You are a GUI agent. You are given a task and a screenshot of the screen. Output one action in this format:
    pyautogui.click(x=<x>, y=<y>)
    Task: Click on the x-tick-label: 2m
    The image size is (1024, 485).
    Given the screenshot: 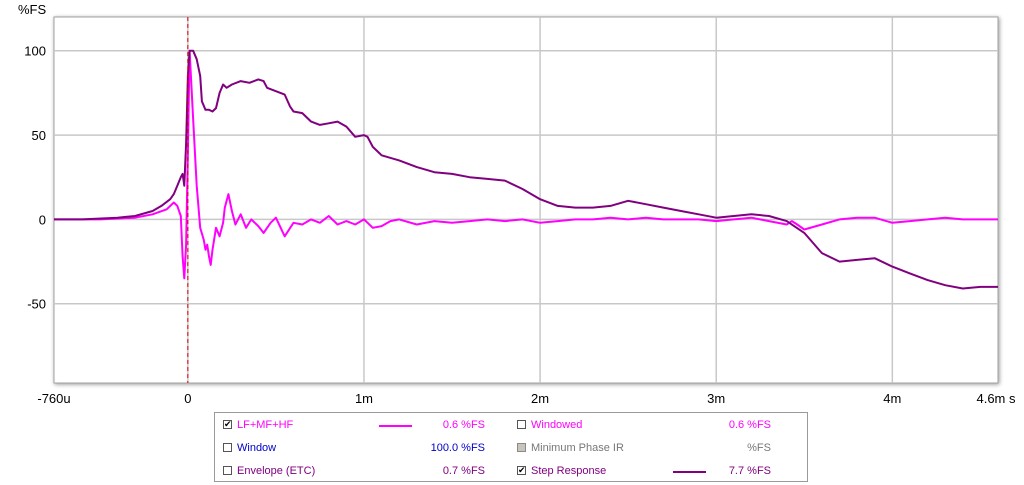 What is the action you would take?
    pyautogui.click(x=540, y=398)
    